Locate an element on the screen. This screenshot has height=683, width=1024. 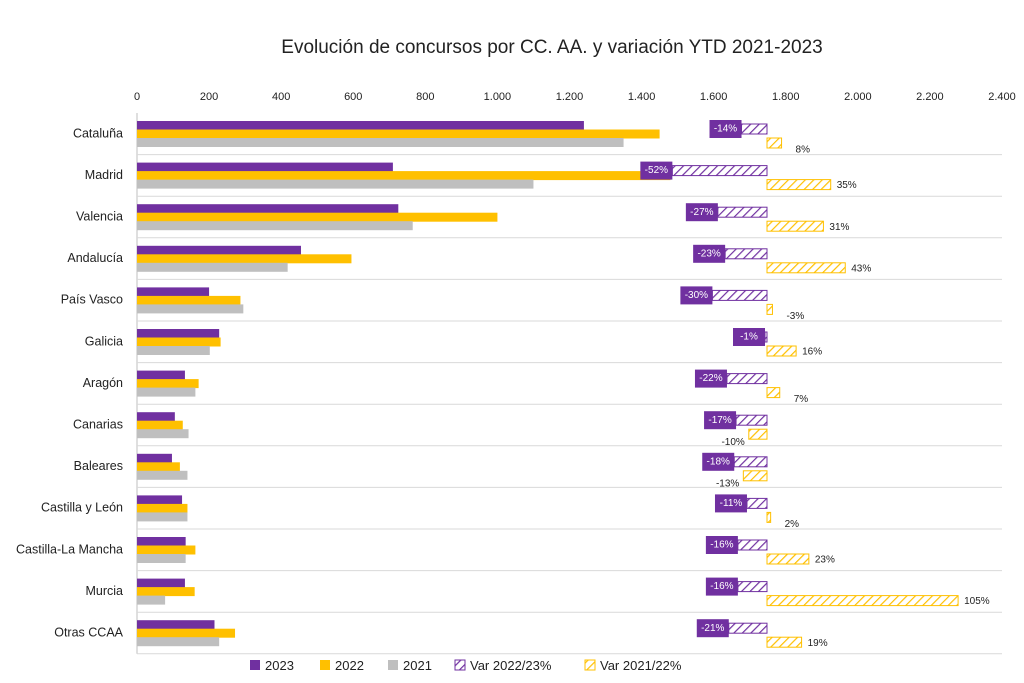
x-tick-label: 1.800 is located at coordinates (786, 97).